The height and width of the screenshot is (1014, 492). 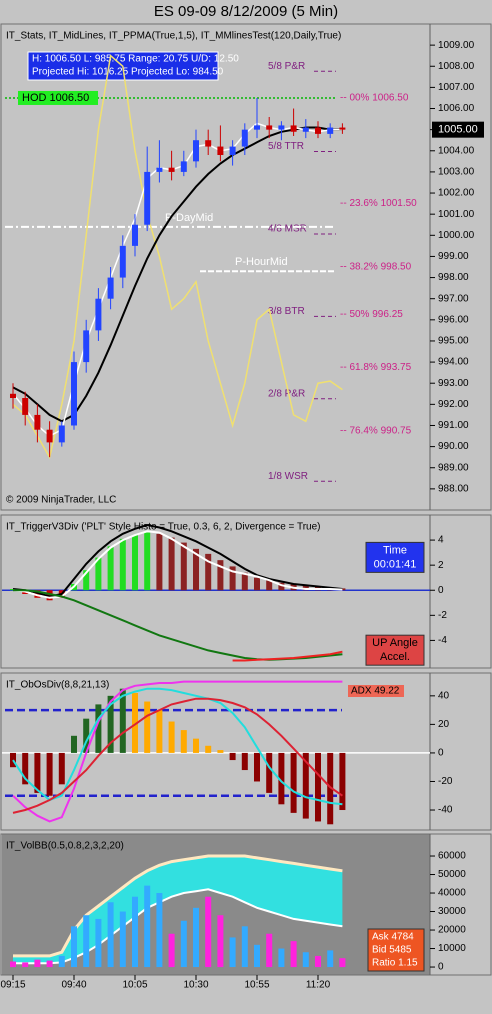 I want to click on y-tick-label: 1007.00, so click(x=456, y=87).